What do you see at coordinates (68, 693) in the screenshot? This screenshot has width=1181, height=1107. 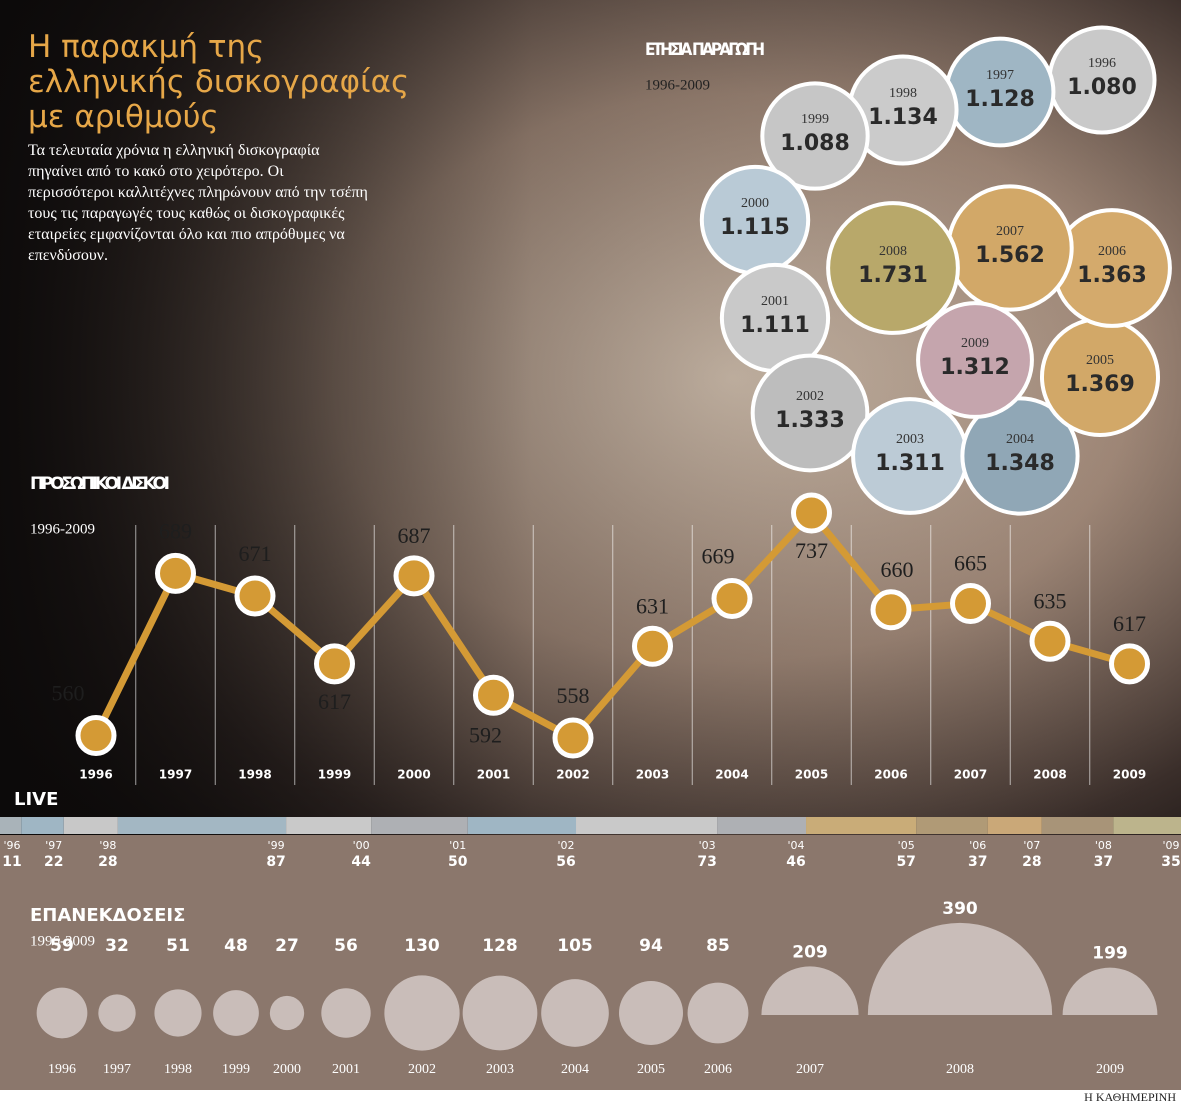 I see `value-label: 560` at bounding box center [68, 693].